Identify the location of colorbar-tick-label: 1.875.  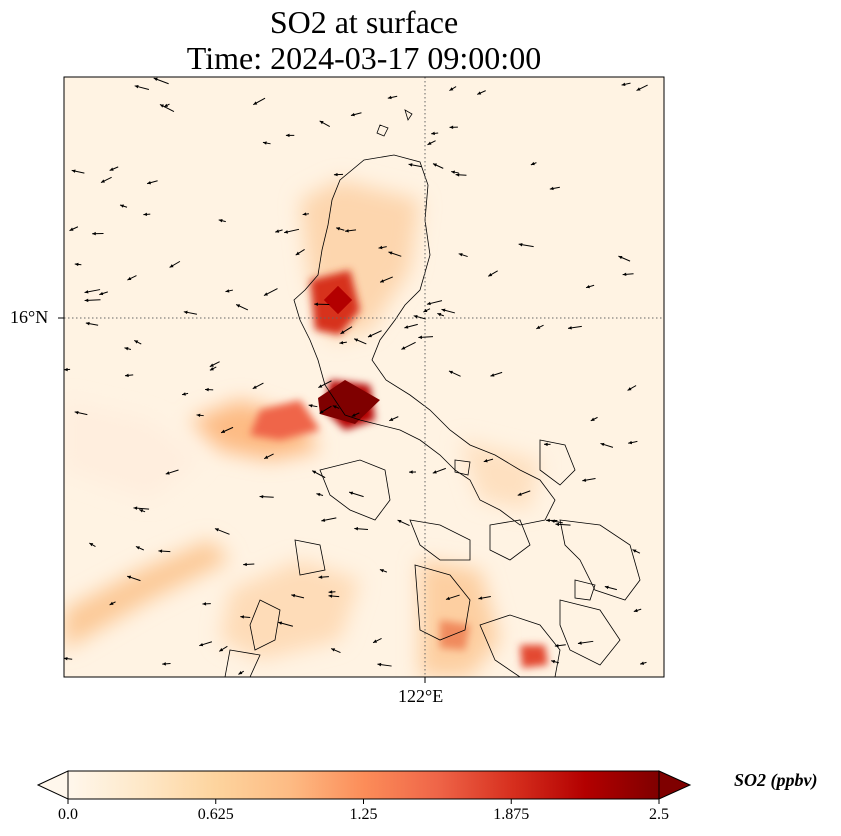
(511, 814).